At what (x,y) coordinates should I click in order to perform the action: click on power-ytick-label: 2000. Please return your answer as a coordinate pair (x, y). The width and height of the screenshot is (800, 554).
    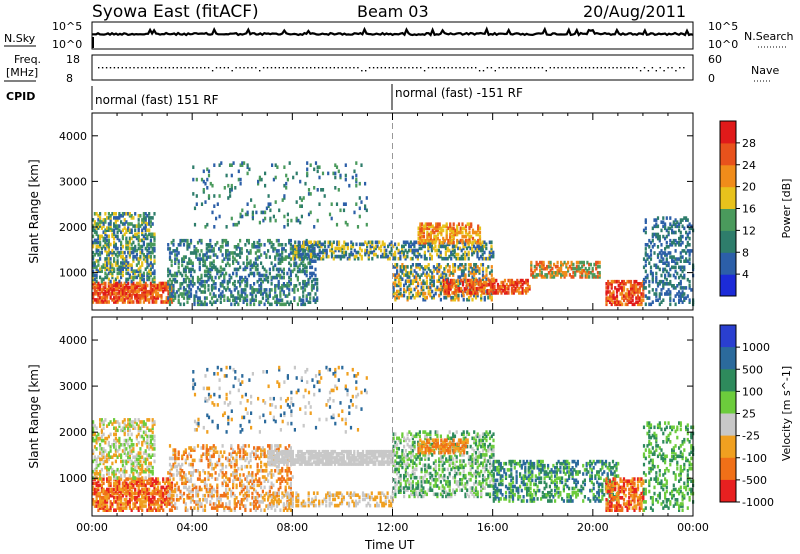
    Looking at the image, I should click on (73, 227).